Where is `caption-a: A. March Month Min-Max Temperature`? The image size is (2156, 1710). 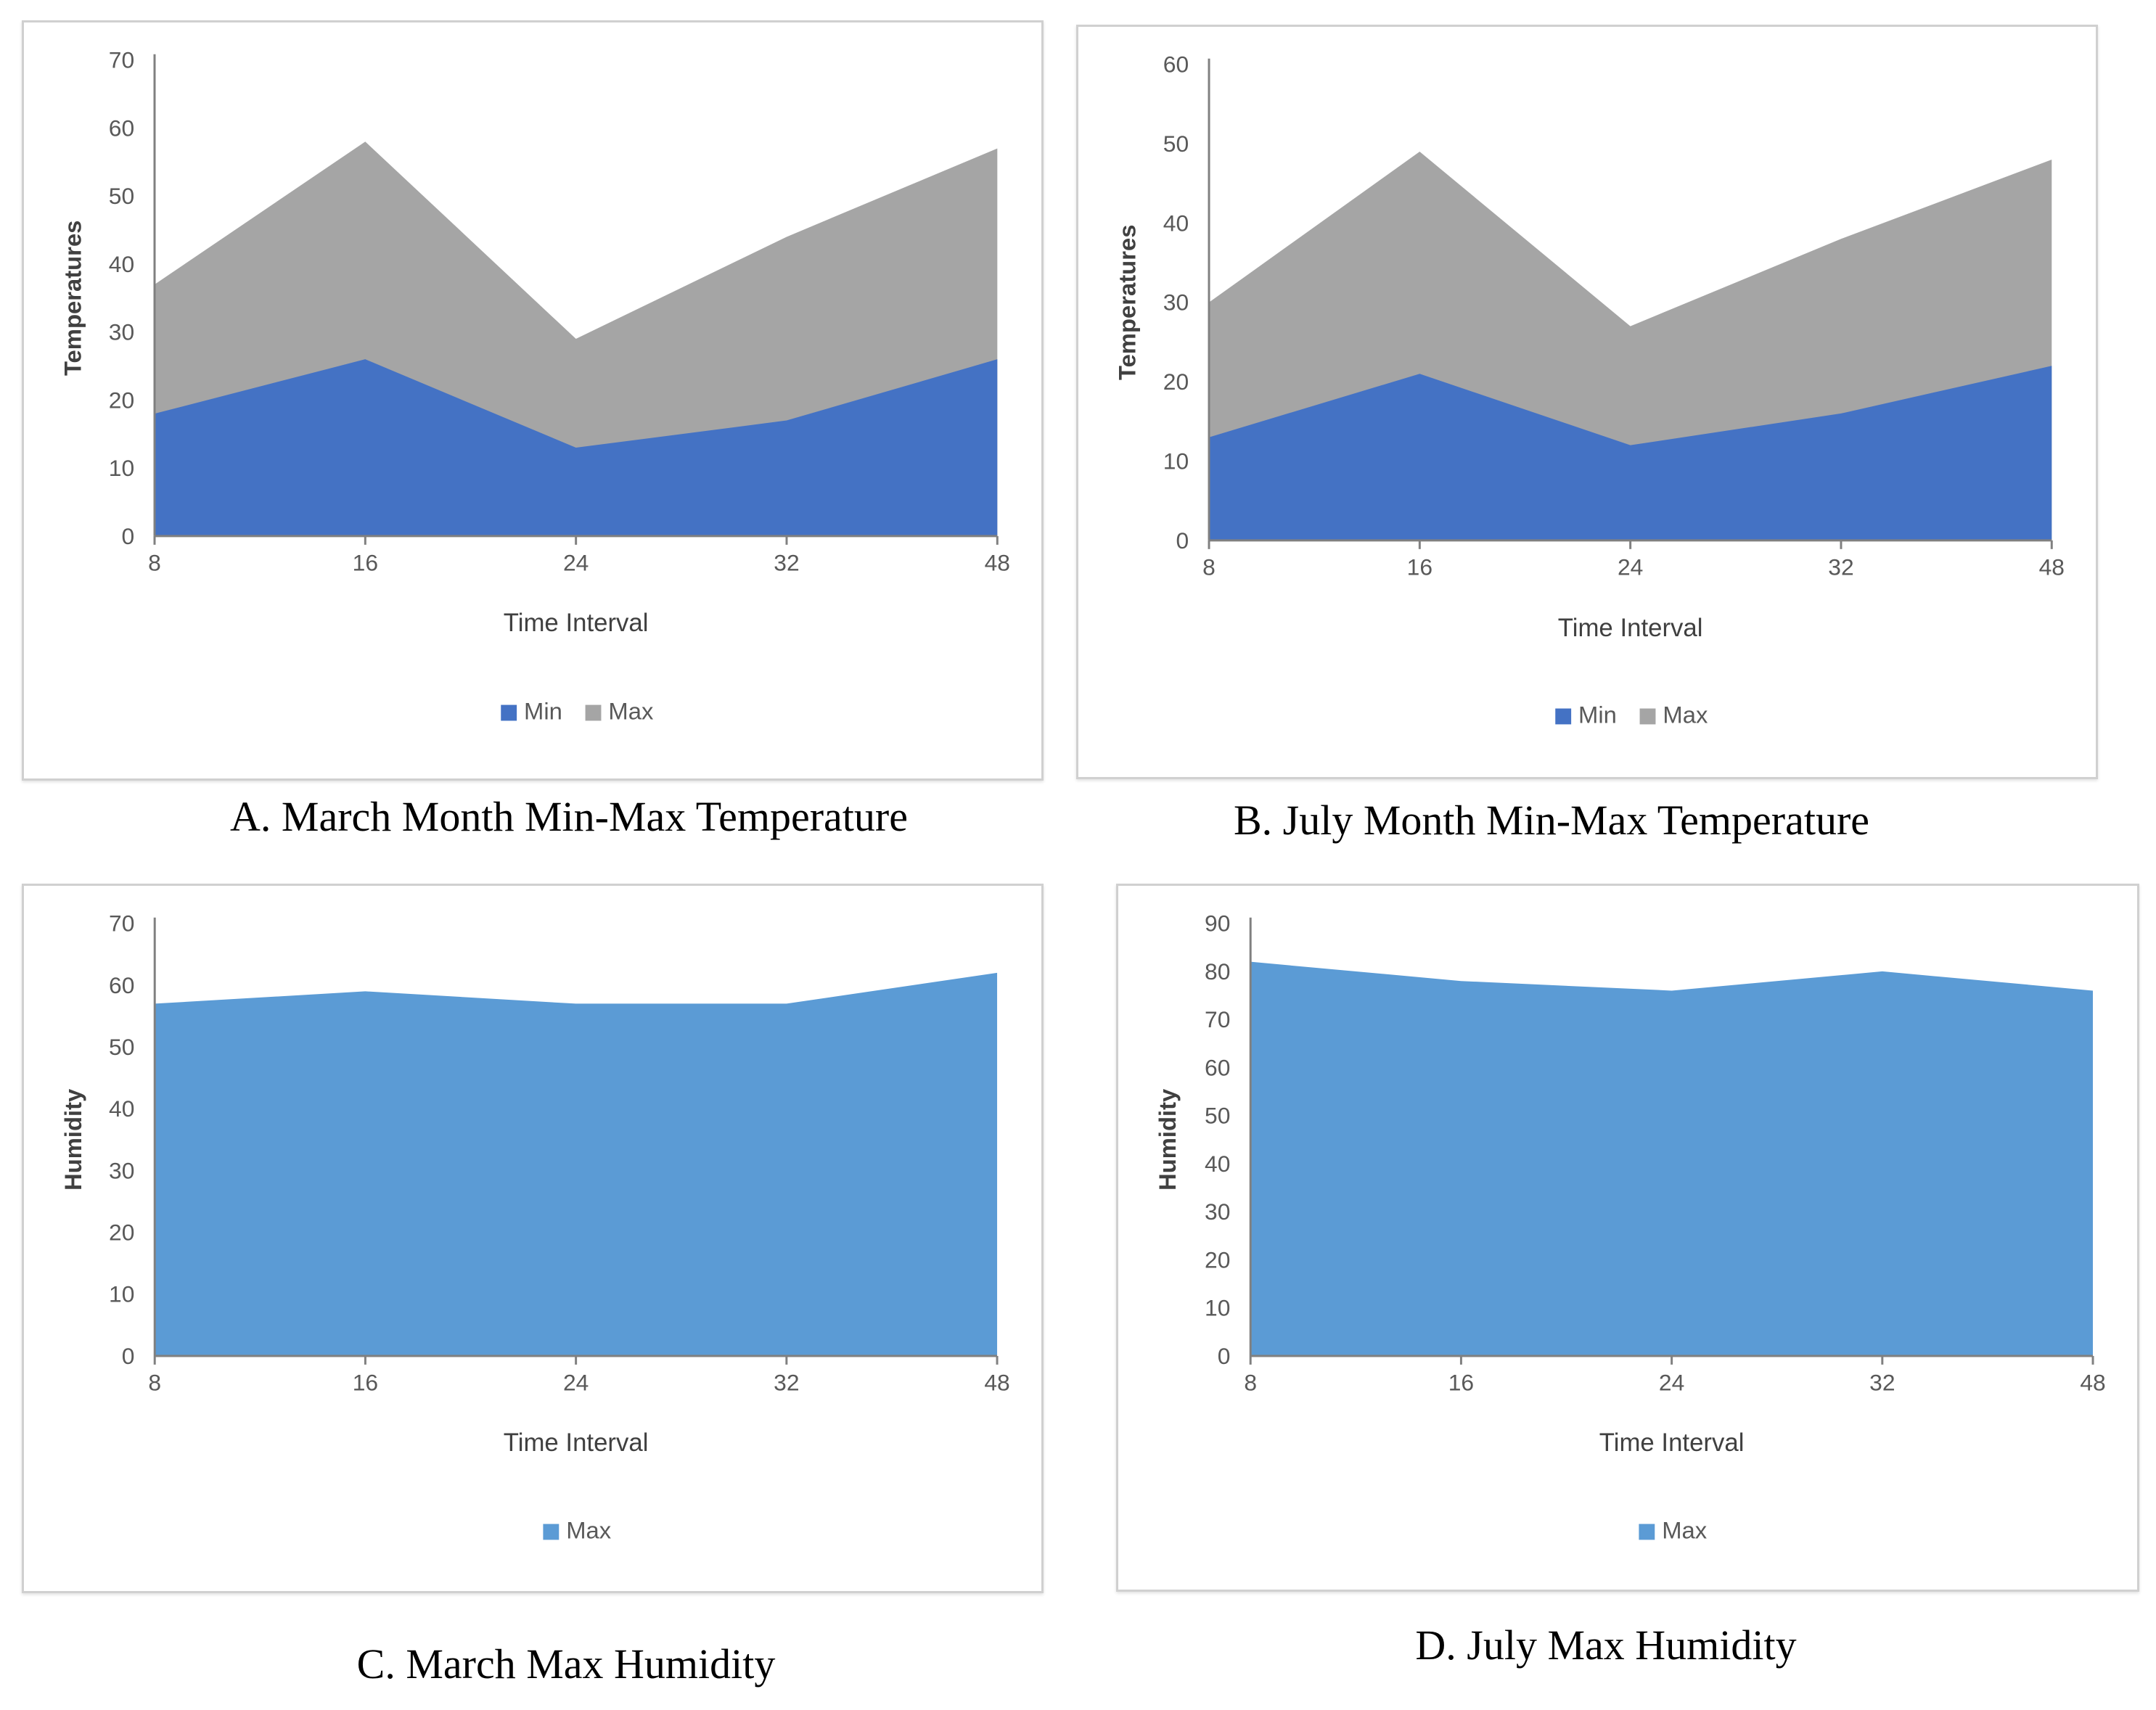
caption-a: A. March Month Min-Max Temperature is located at coordinates (569, 816).